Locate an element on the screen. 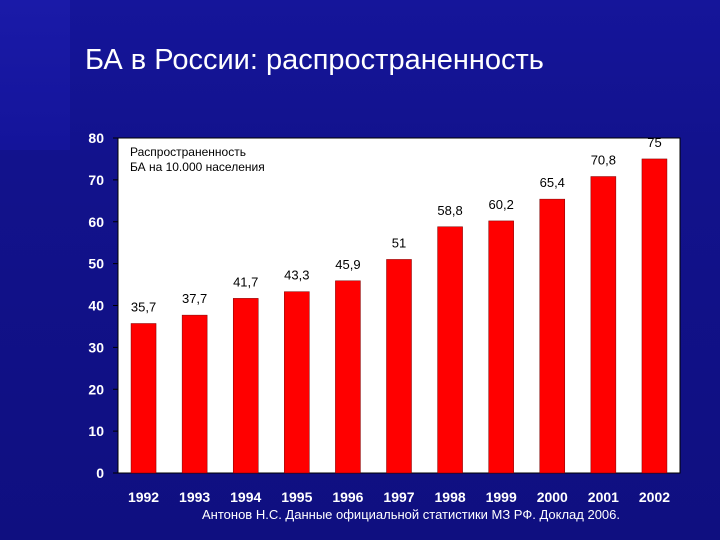  y-tick-label: 80 is located at coordinates (96, 138).